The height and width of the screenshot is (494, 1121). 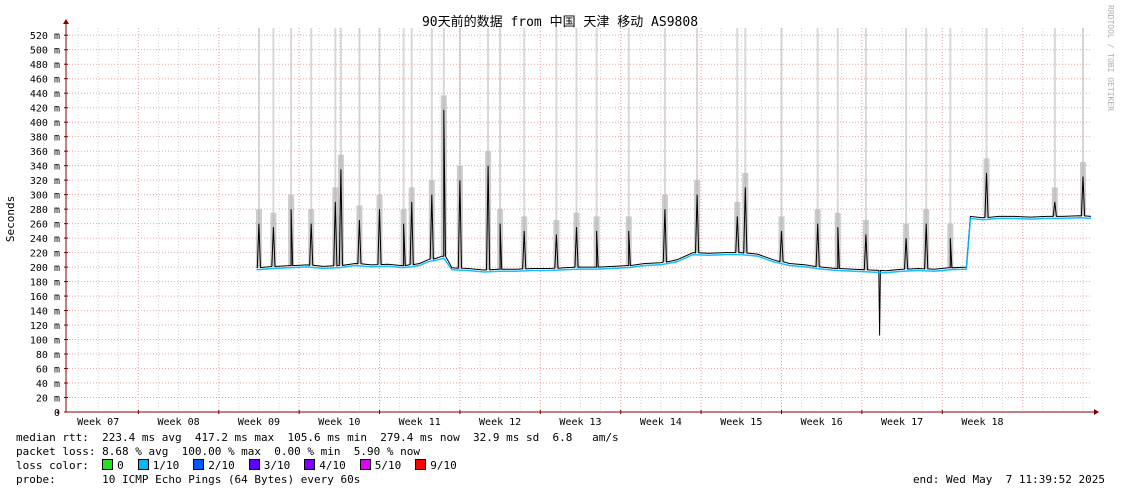 What do you see at coordinates (56, 451) in the screenshot?
I see `packet-loss-label: packet loss:` at bounding box center [56, 451].